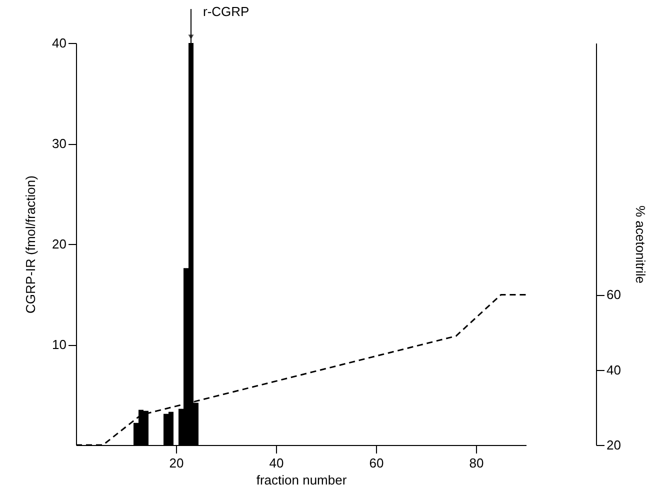  I want to click on y-tick-label: 20, so click(59, 244).